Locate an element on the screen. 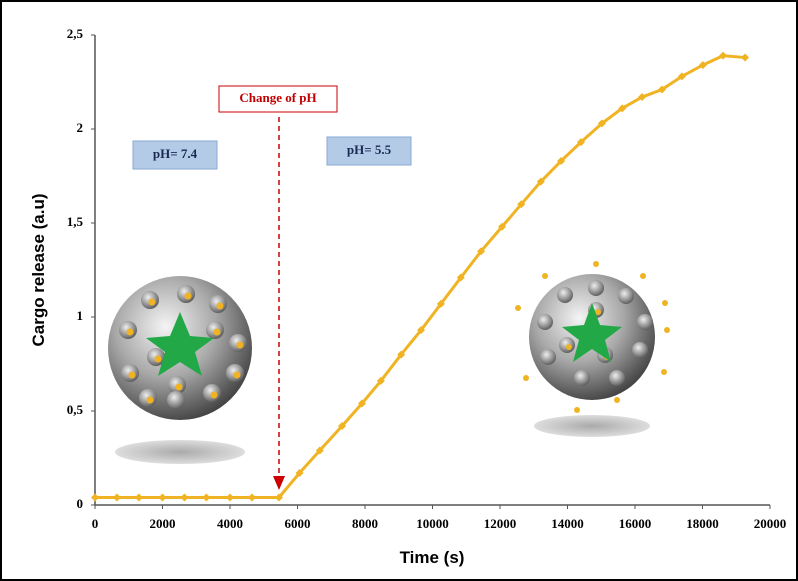 This screenshot has width=798, height=581. x-tick-label: 2000 is located at coordinates (163, 523).